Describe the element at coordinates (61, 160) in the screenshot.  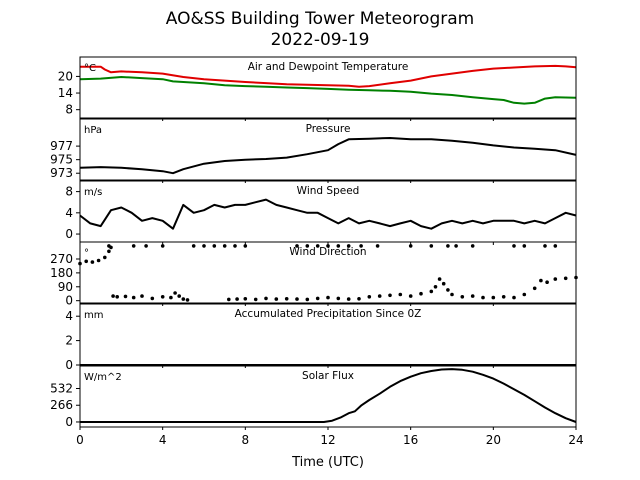
I see `y-tick-label: 975` at that location.